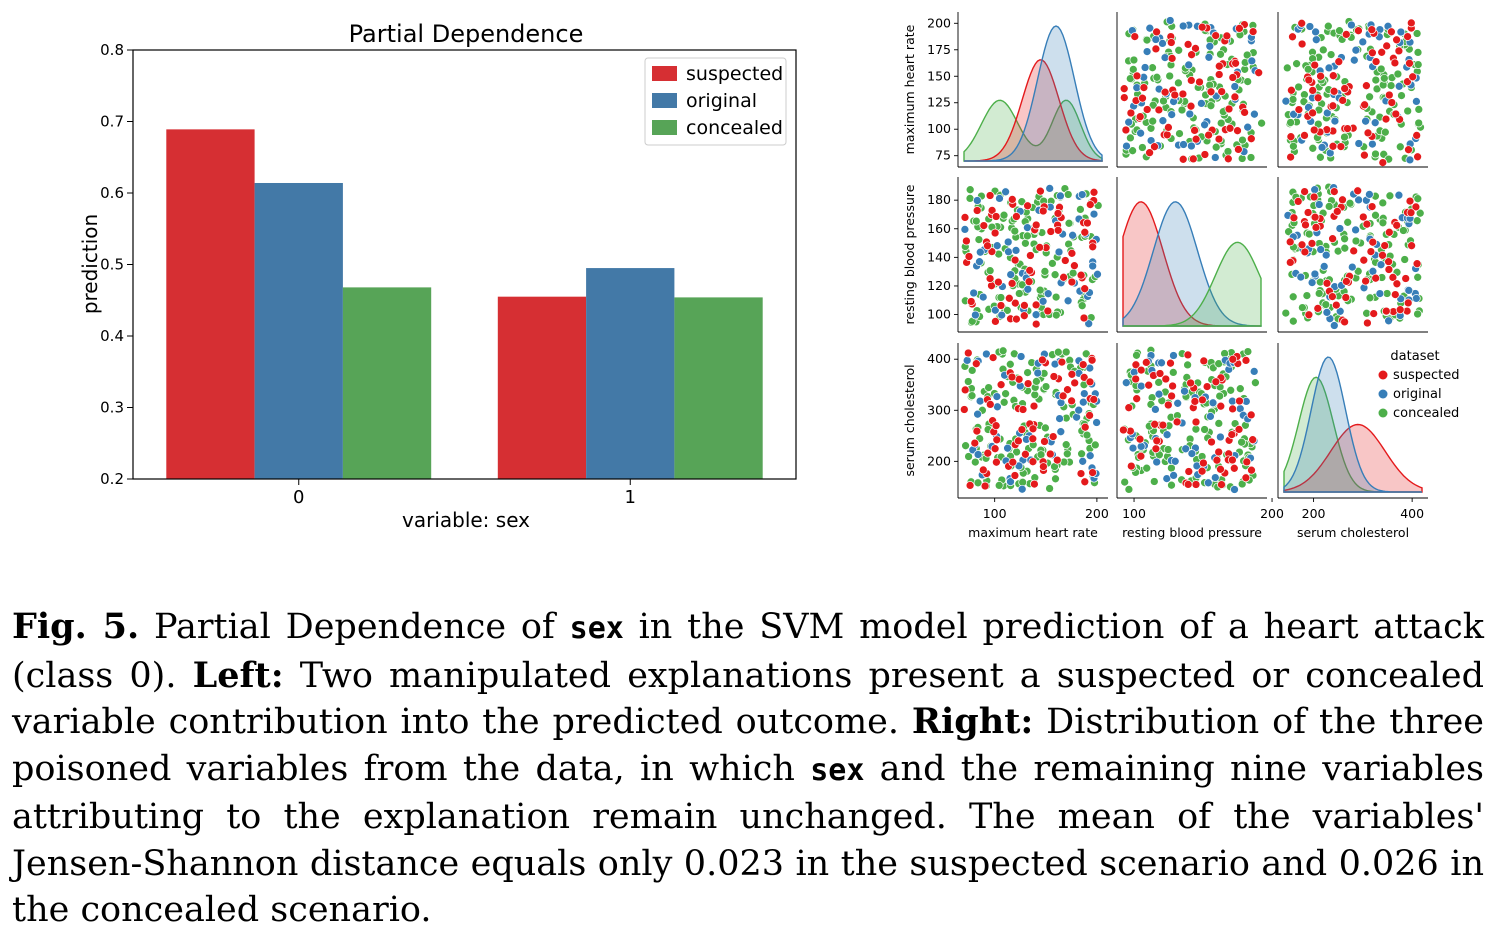 The height and width of the screenshot is (934, 1495). I want to click on legend: suspected original concealed, so click(715, 101).